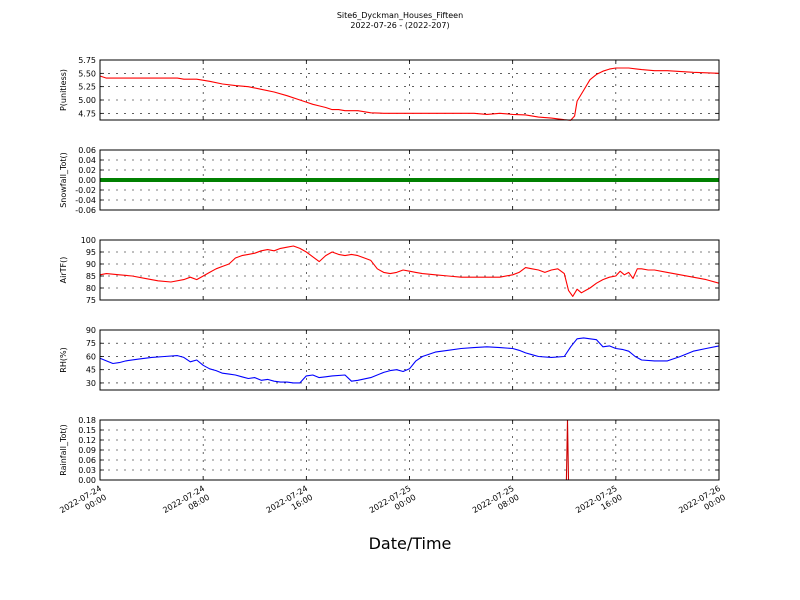 The height and width of the screenshot is (600, 800). What do you see at coordinates (91, 383) in the screenshot?
I see `y-tick-label: 30` at bounding box center [91, 383].